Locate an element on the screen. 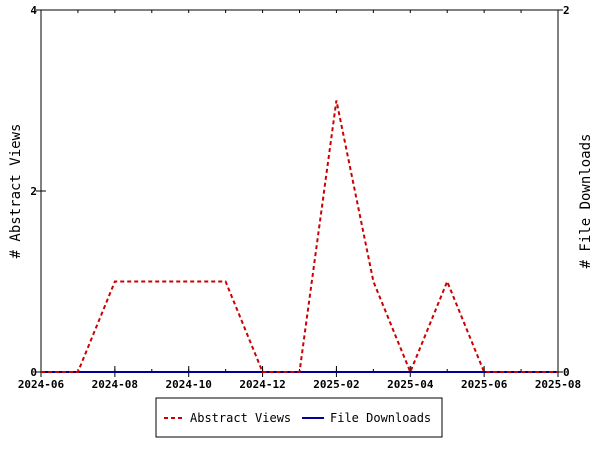  y-right-axis-title: # File Downloads is located at coordinates (586, 201).